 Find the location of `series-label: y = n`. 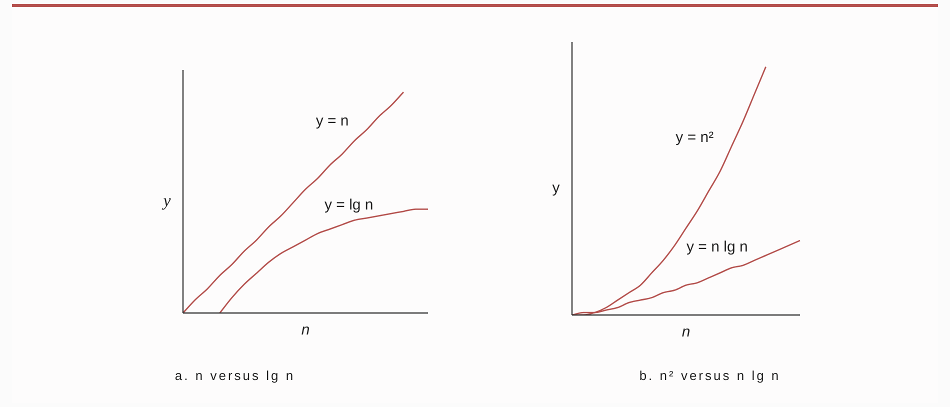

series-label: y = n is located at coordinates (332, 121).